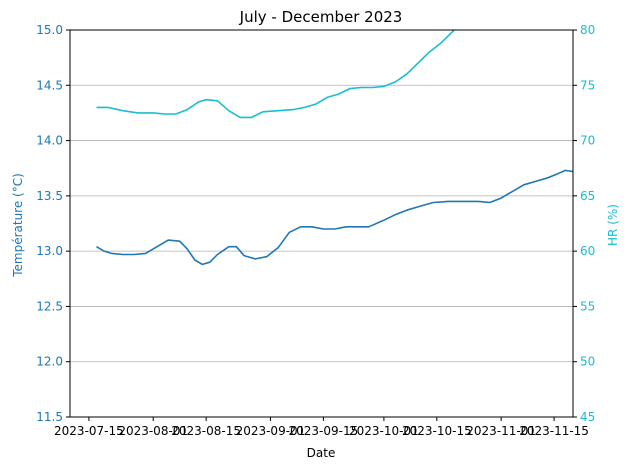 This screenshot has width=630, height=470. I want to click on left-tick-label: 14.5, so click(49, 85).